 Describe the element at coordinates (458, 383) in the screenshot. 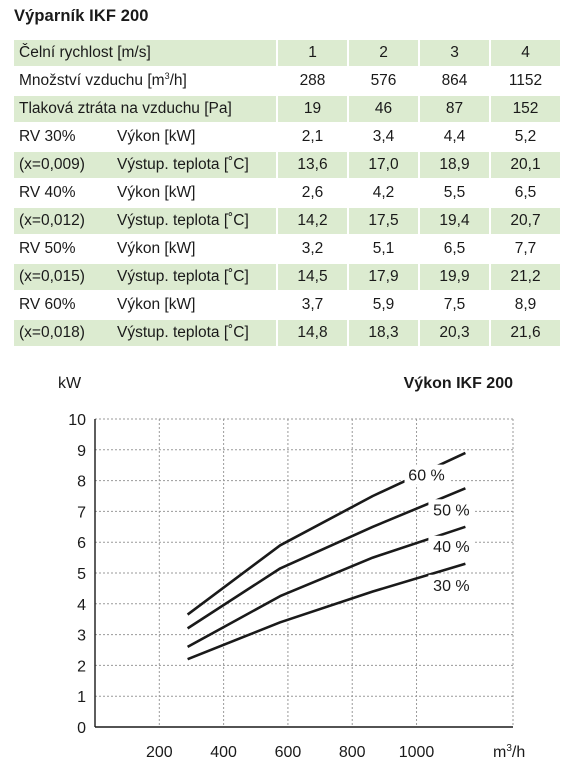

I see `chart-title: Výkon IKF 200` at that location.